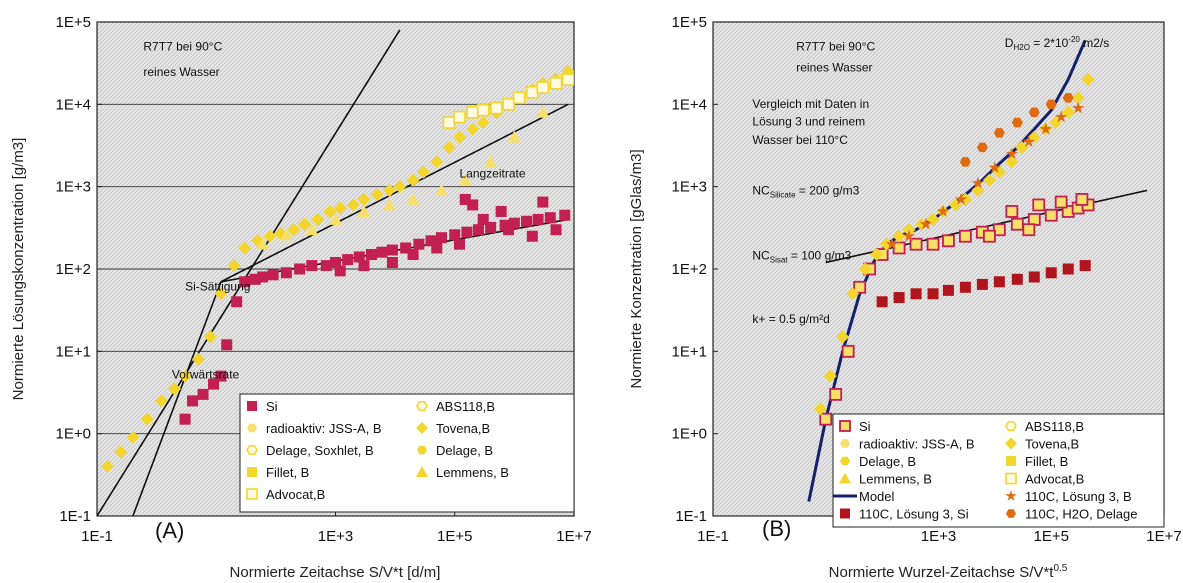  I want to click on legend-label: Si, so click(865, 426).